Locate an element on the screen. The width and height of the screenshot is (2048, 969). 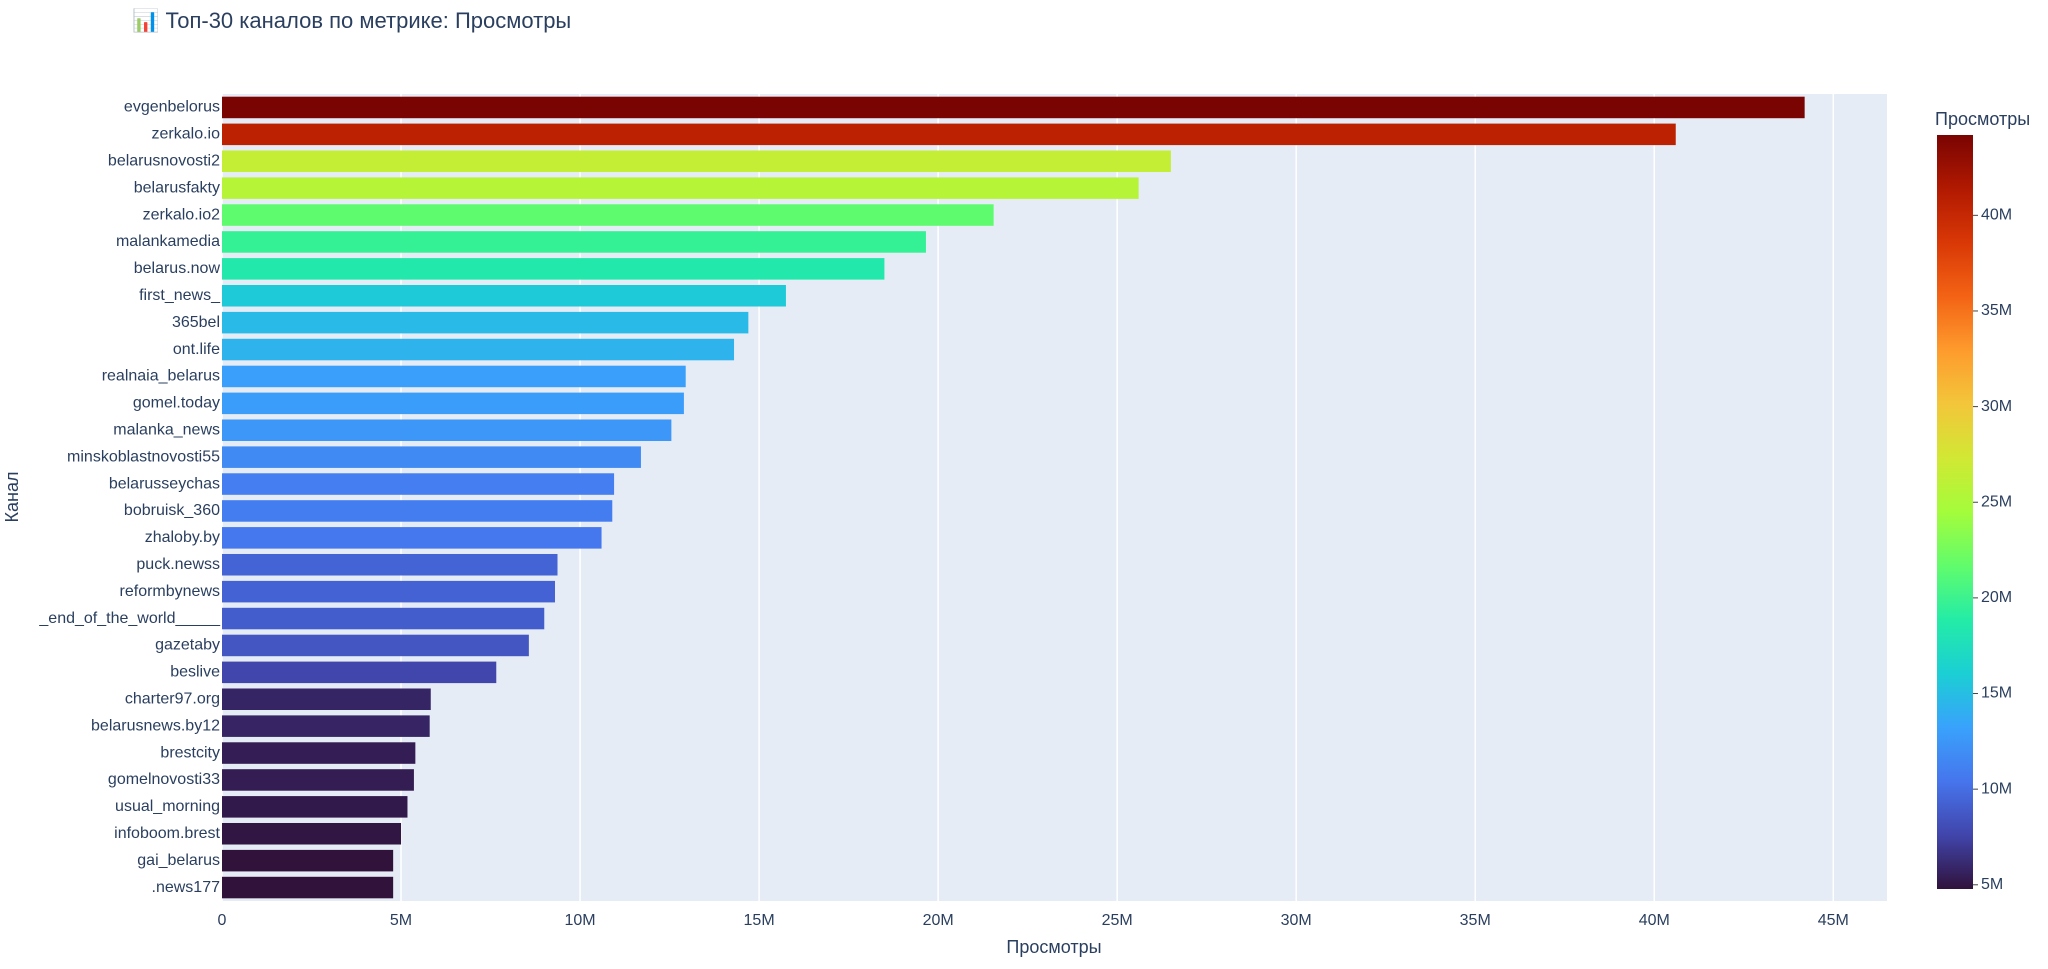
y-tick-label: usual_morning is located at coordinates (167, 806).